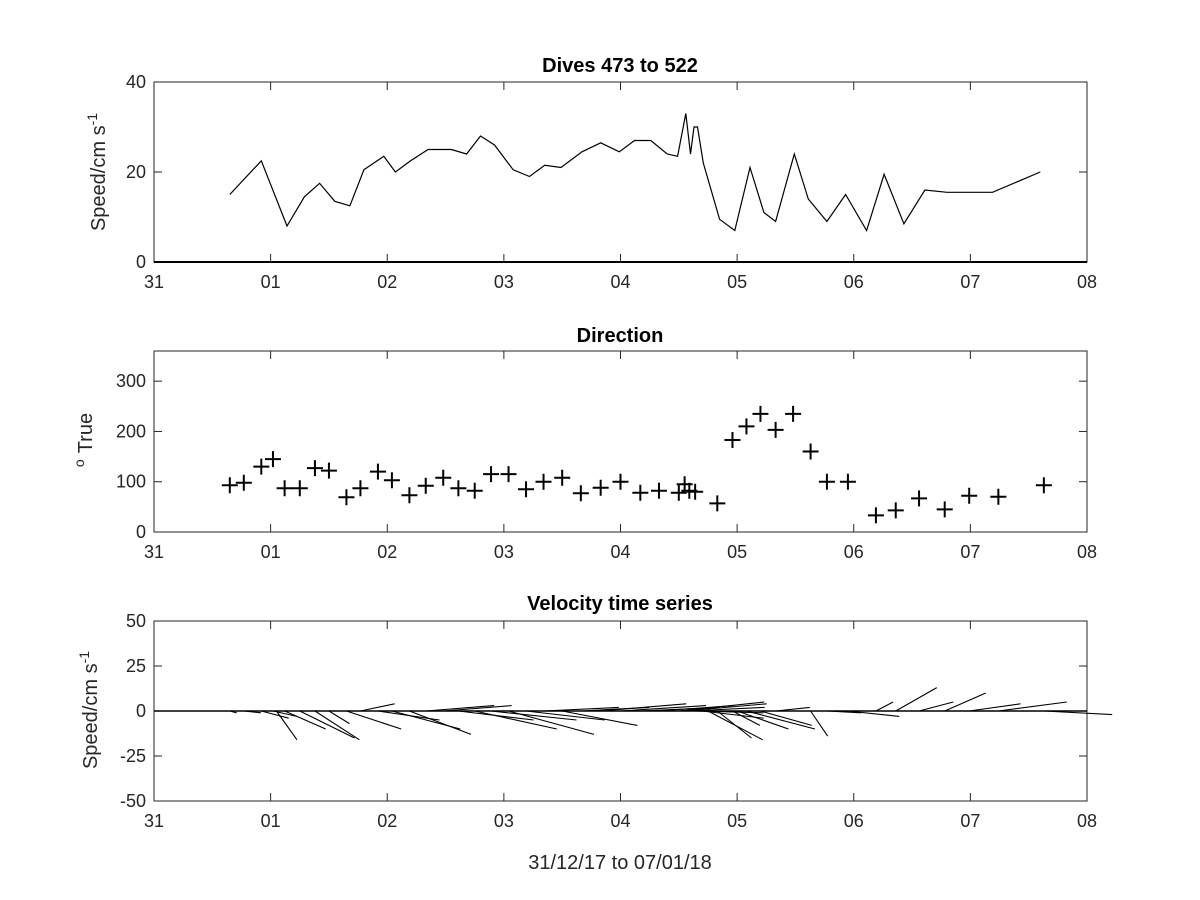  What do you see at coordinates (737, 821) in the screenshot?
I see `velocity-x-tick-label: 05` at bounding box center [737, 821].